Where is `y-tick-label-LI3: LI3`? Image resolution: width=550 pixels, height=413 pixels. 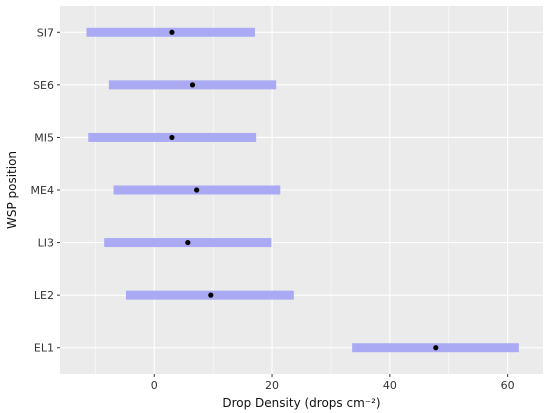
y-tick-label-LI3: LI3 is located at coordinates (46, 243).